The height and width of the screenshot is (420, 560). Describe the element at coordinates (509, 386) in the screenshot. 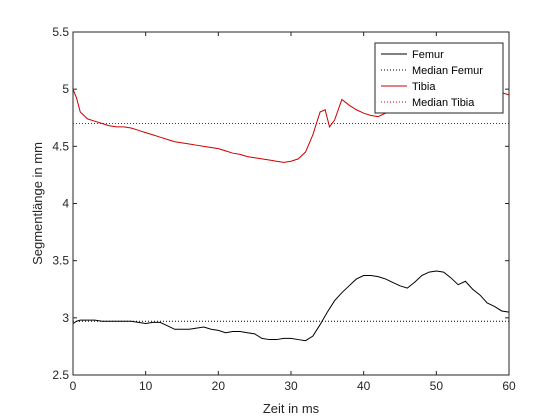

I see `x-tick-label: 60` at that location.